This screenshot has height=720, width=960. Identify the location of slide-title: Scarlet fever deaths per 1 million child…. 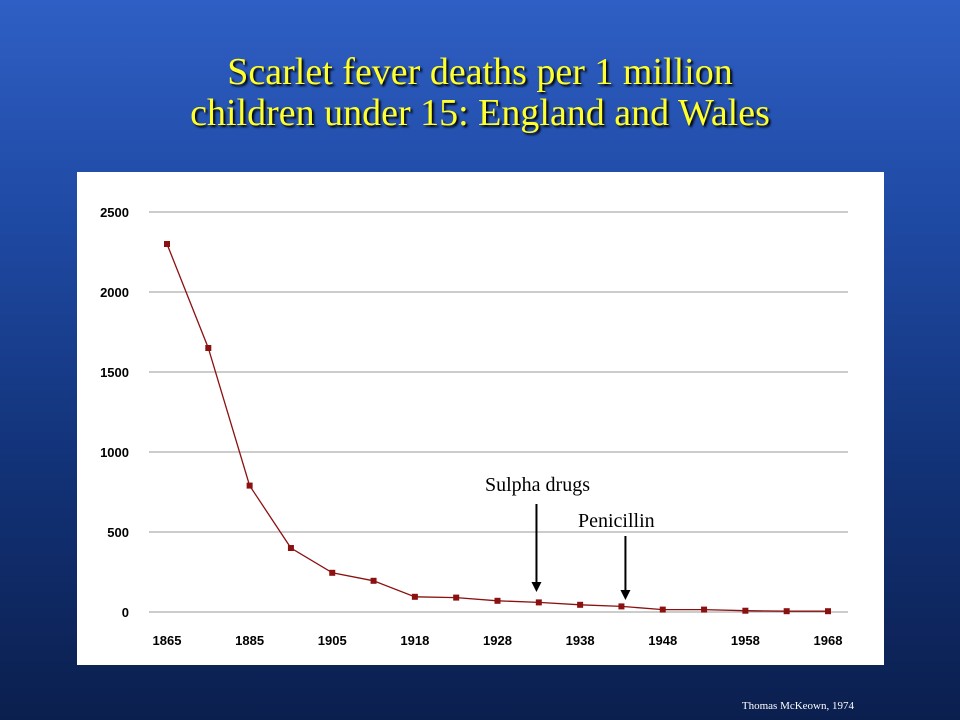
(480, 93).